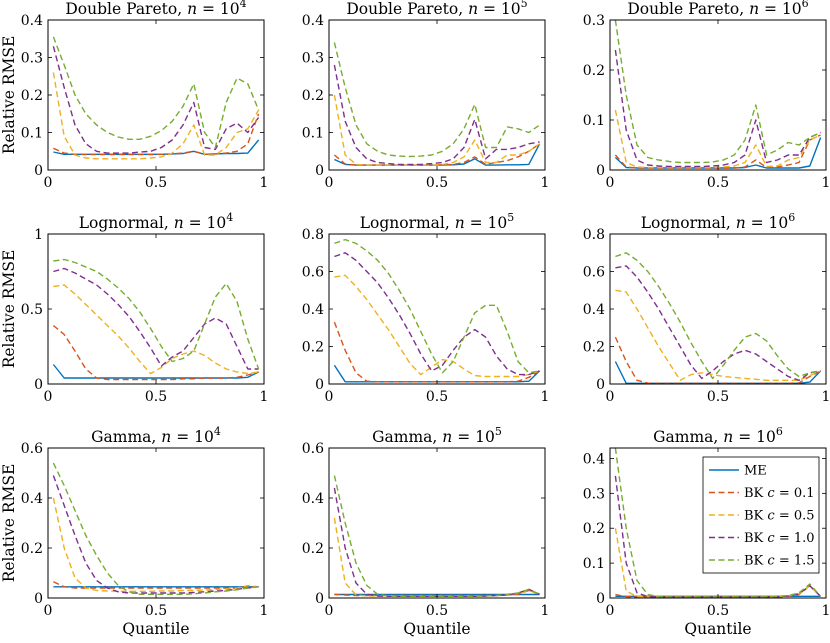  I want to click on chart-panel-3: 0 0.1 0.2 0.3 0 0.5 1 Double Pareto, n = 106, so click(706, 95).